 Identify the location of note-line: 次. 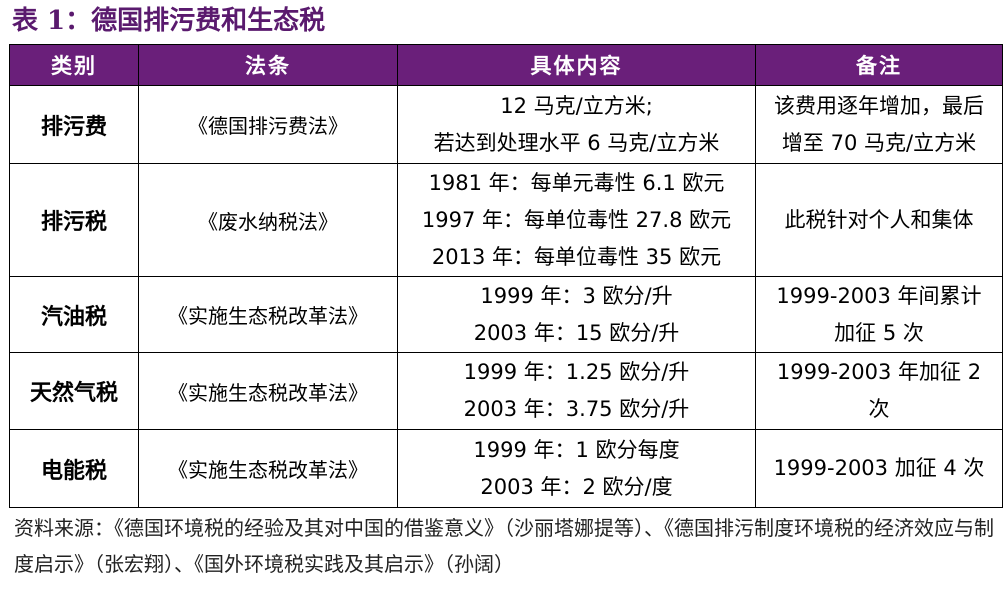
(879, 409).